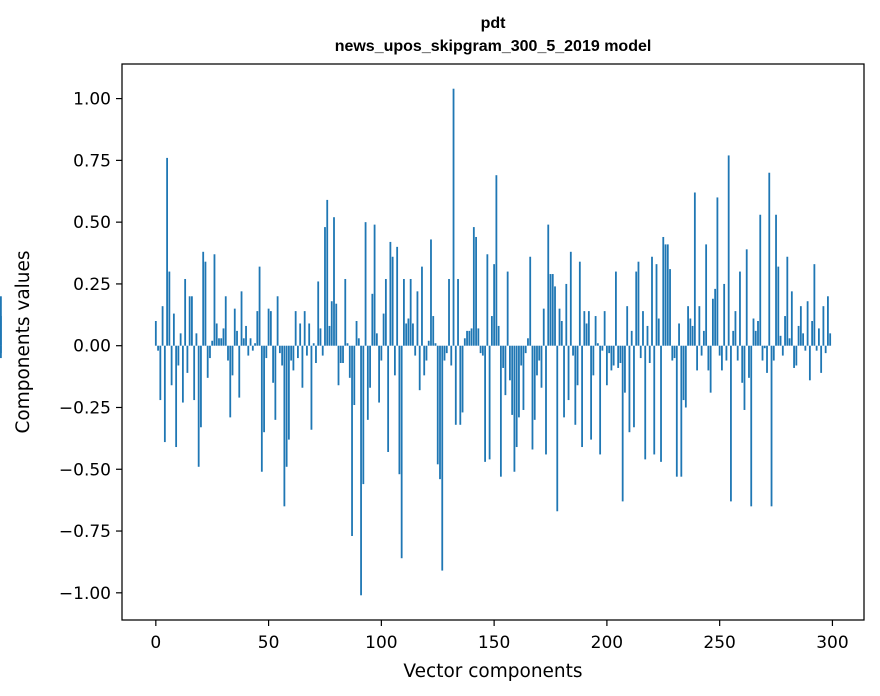  What do you see at coordinates (85, 470) in the screenshot?
I see `y-tick-label: −0.50` at bounding box center [85, 470].